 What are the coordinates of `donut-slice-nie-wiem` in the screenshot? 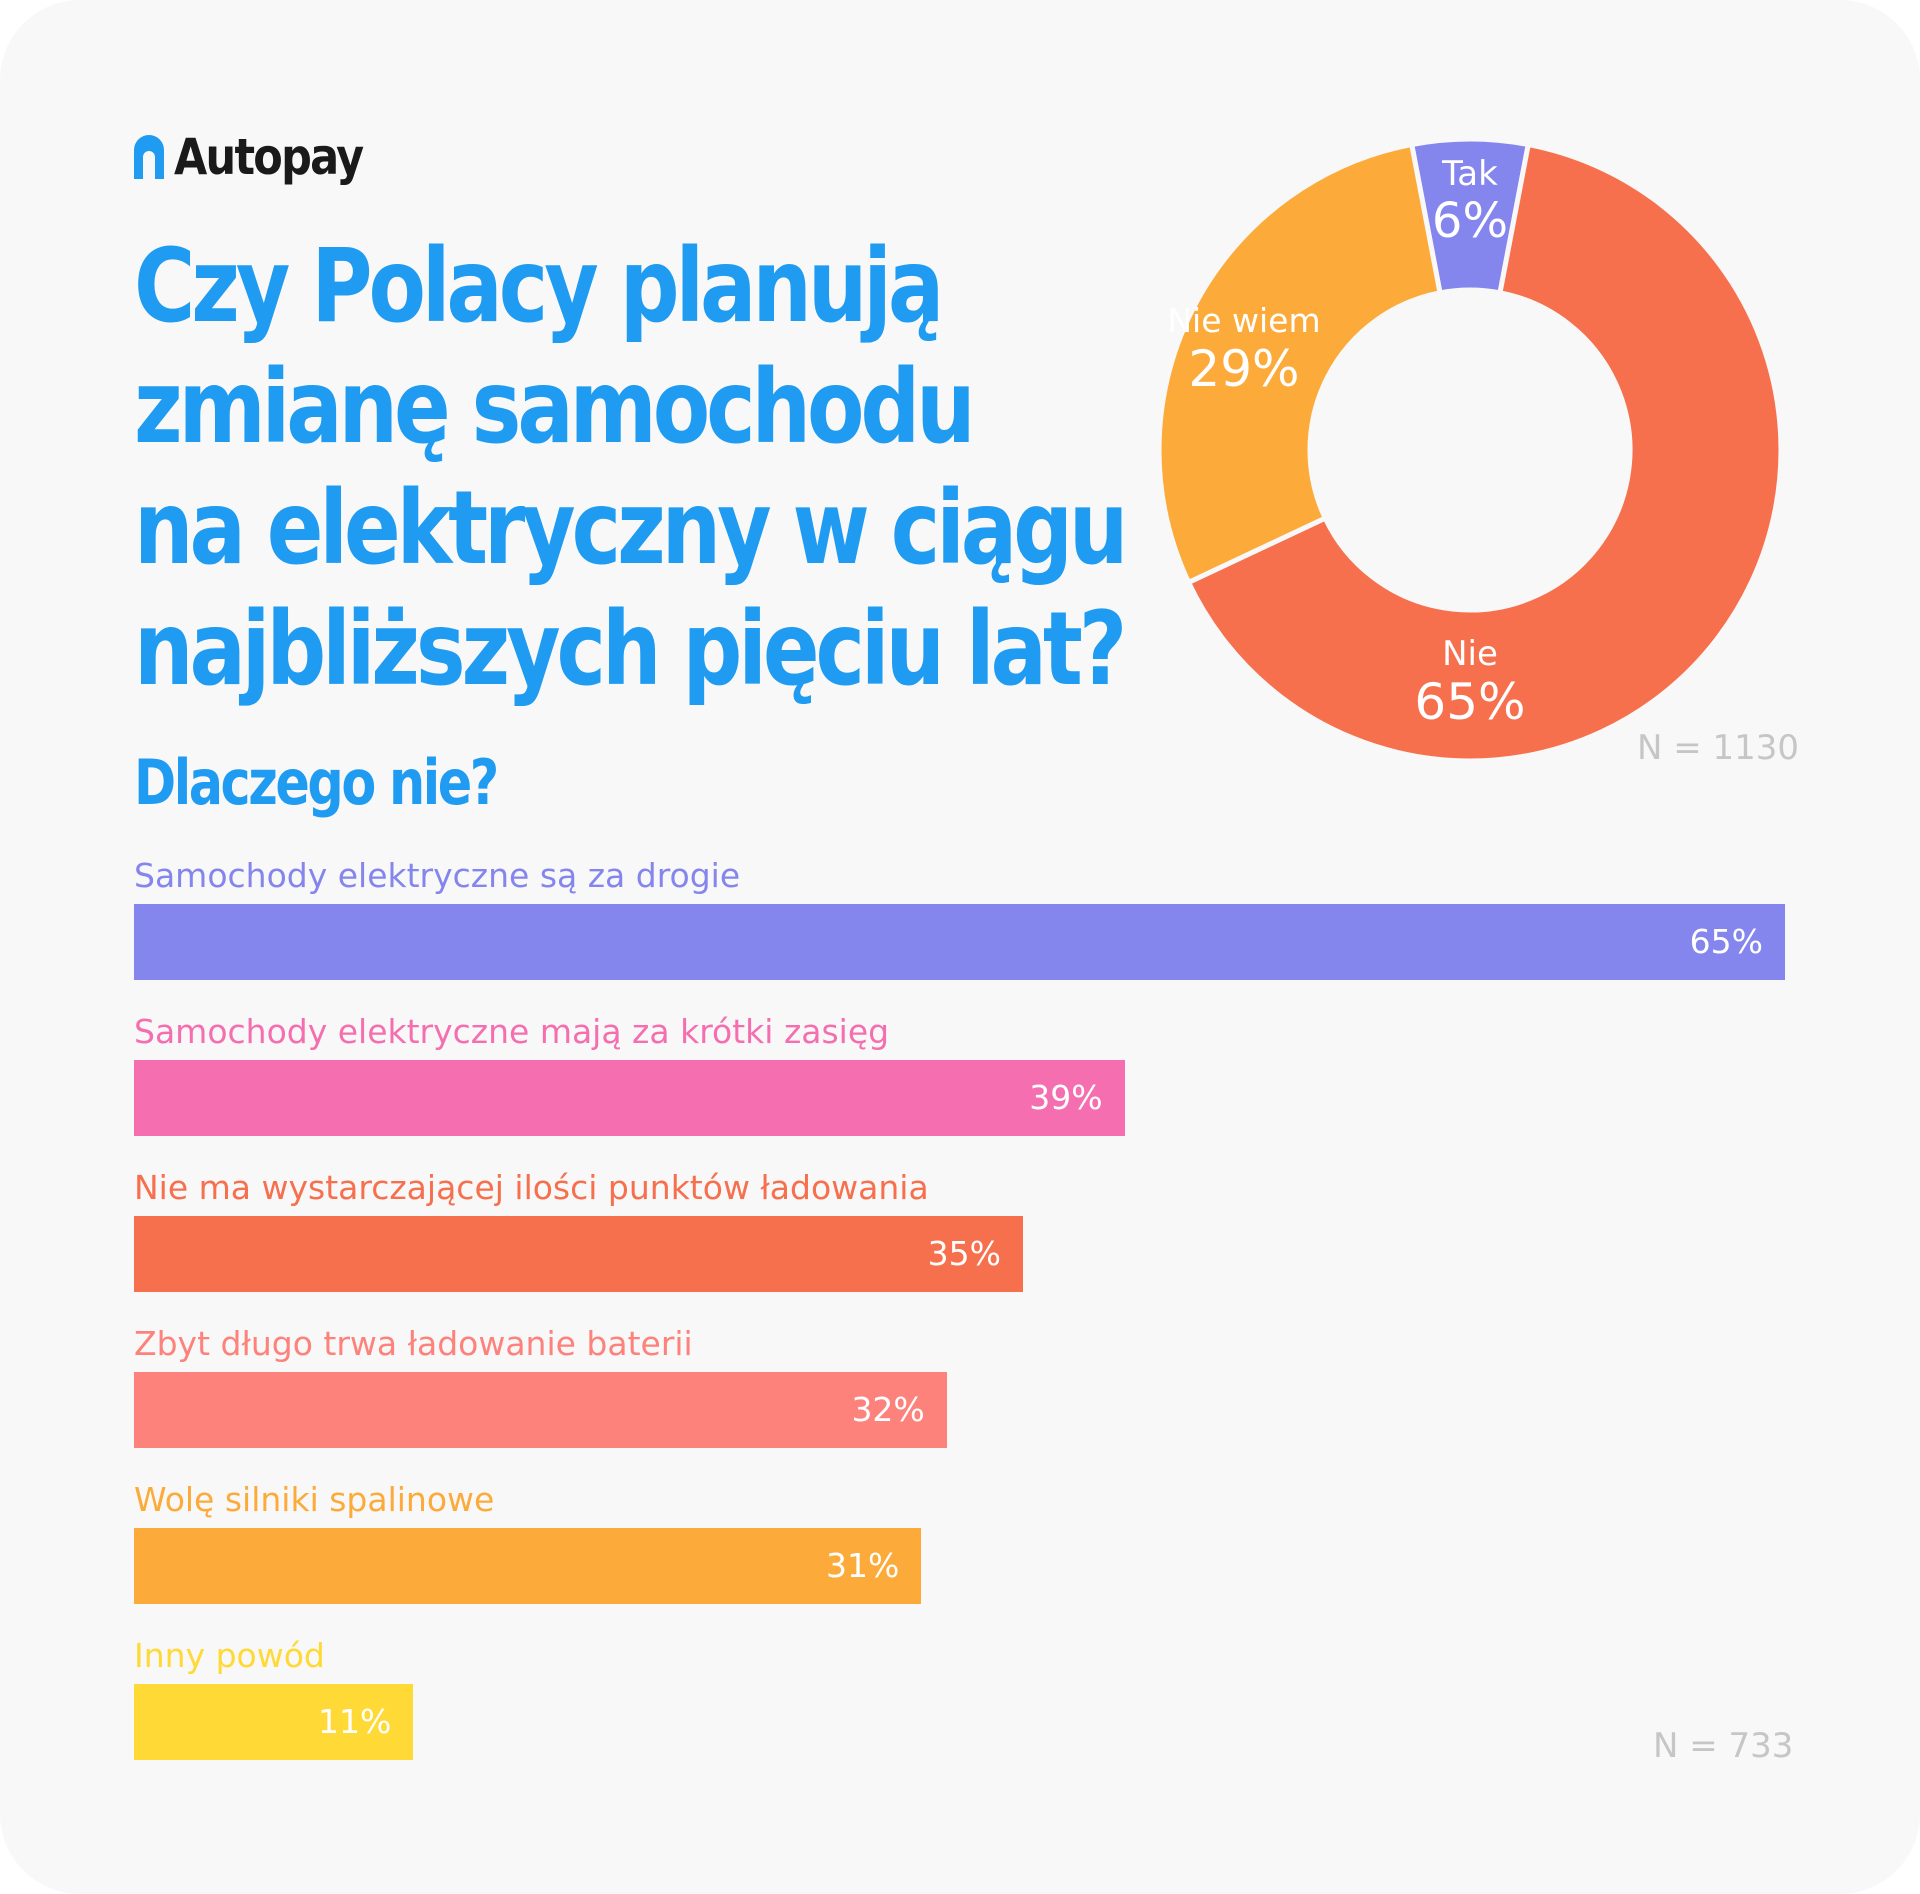 It's located at (1299, 363).